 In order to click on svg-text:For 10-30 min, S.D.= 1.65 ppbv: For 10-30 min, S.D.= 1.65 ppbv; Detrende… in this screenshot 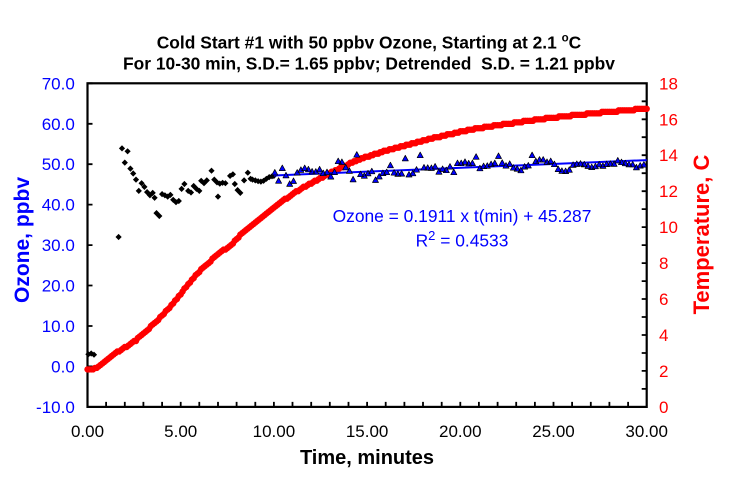, I will do `click(369, 63)`.